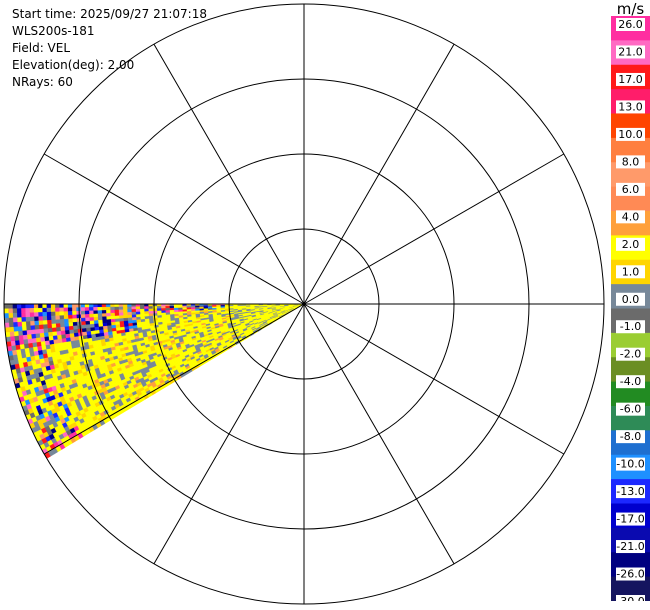 Image resolution: width=650 pixels, height=610 pixels. What do you see at coordinates (42, 82) in the screenshot?
I see `nrays-label: NRays: 60` at bounding box center [42, 82].